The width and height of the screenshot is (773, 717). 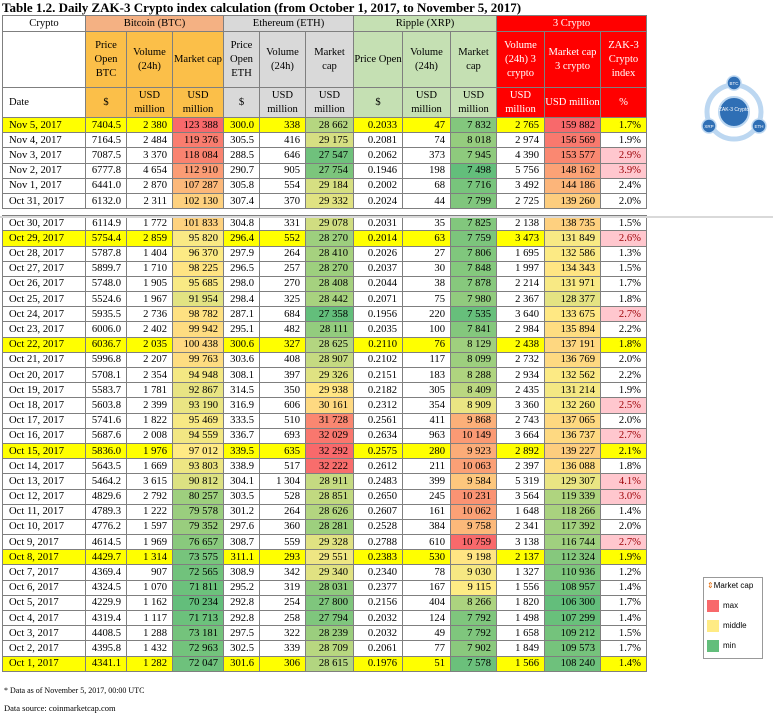 I want to click on cell-btc-m: 93 803, so click(x=198, y=466).